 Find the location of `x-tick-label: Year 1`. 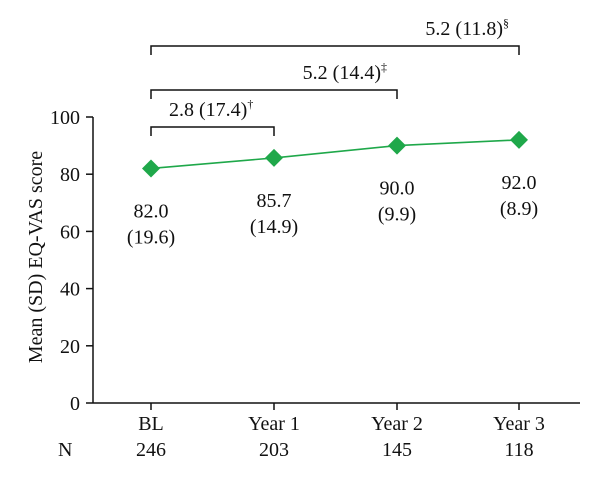

x-tick-label: Year 1 is located at coordinates (274, 424).